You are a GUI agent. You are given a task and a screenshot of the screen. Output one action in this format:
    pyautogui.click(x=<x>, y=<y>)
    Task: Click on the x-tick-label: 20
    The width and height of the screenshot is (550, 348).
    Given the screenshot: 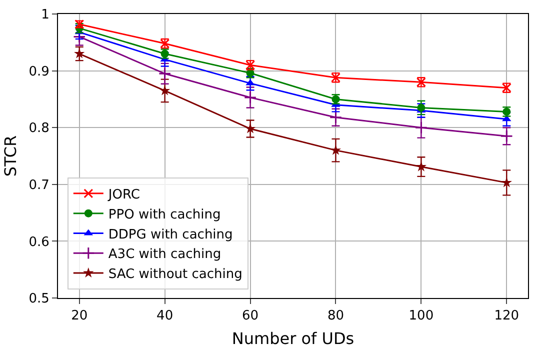 What is the action you would take?
    pyautogui.click(x=79, y=316)
    